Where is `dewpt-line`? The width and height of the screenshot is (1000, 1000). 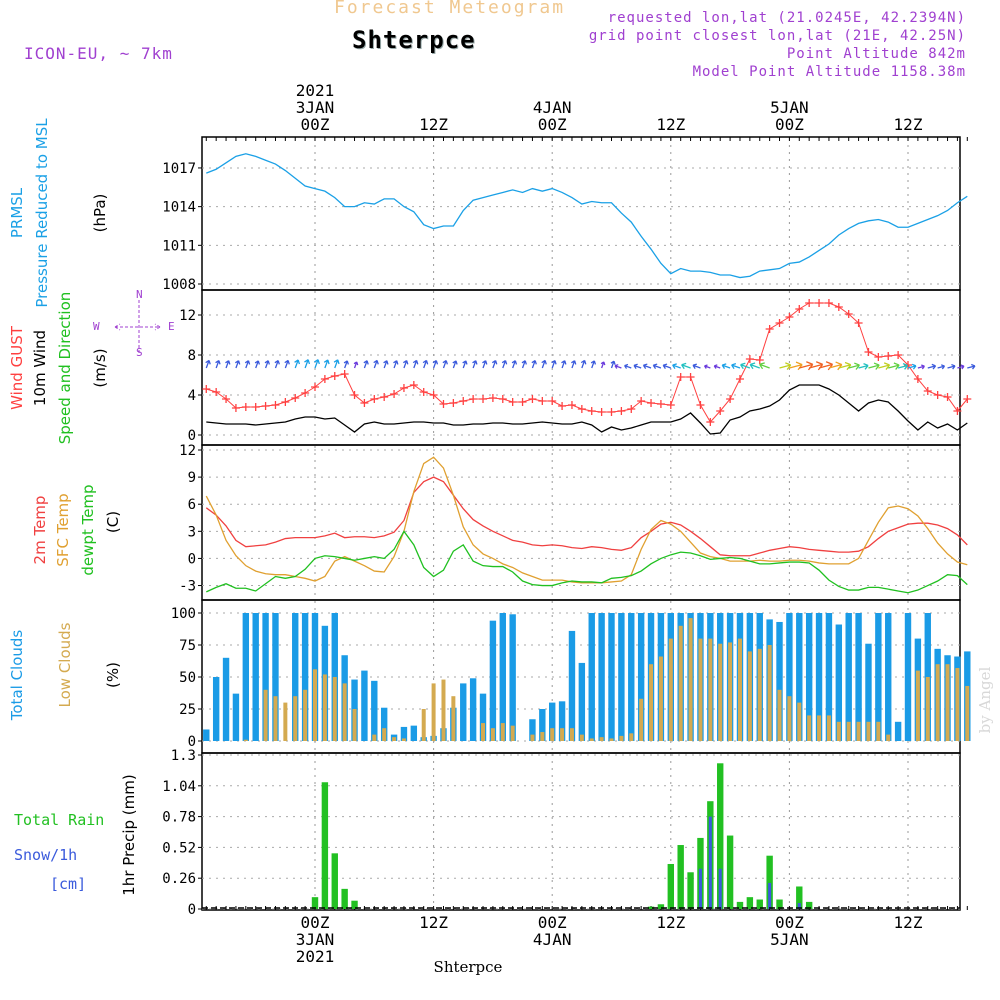 dewpt-line is located at coordinates (587, 562).